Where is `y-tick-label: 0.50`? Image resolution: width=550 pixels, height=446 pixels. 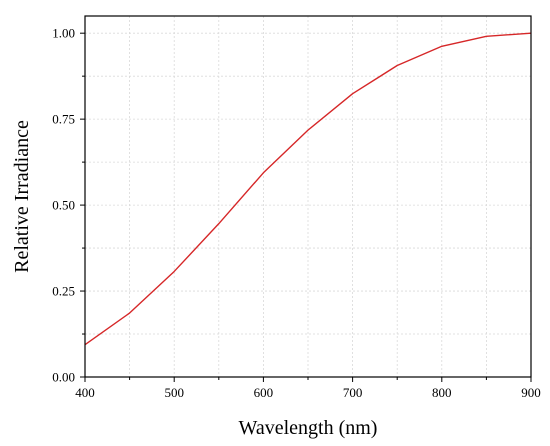 y-tick-label: 0.50 is located at coordinates (63, 205).